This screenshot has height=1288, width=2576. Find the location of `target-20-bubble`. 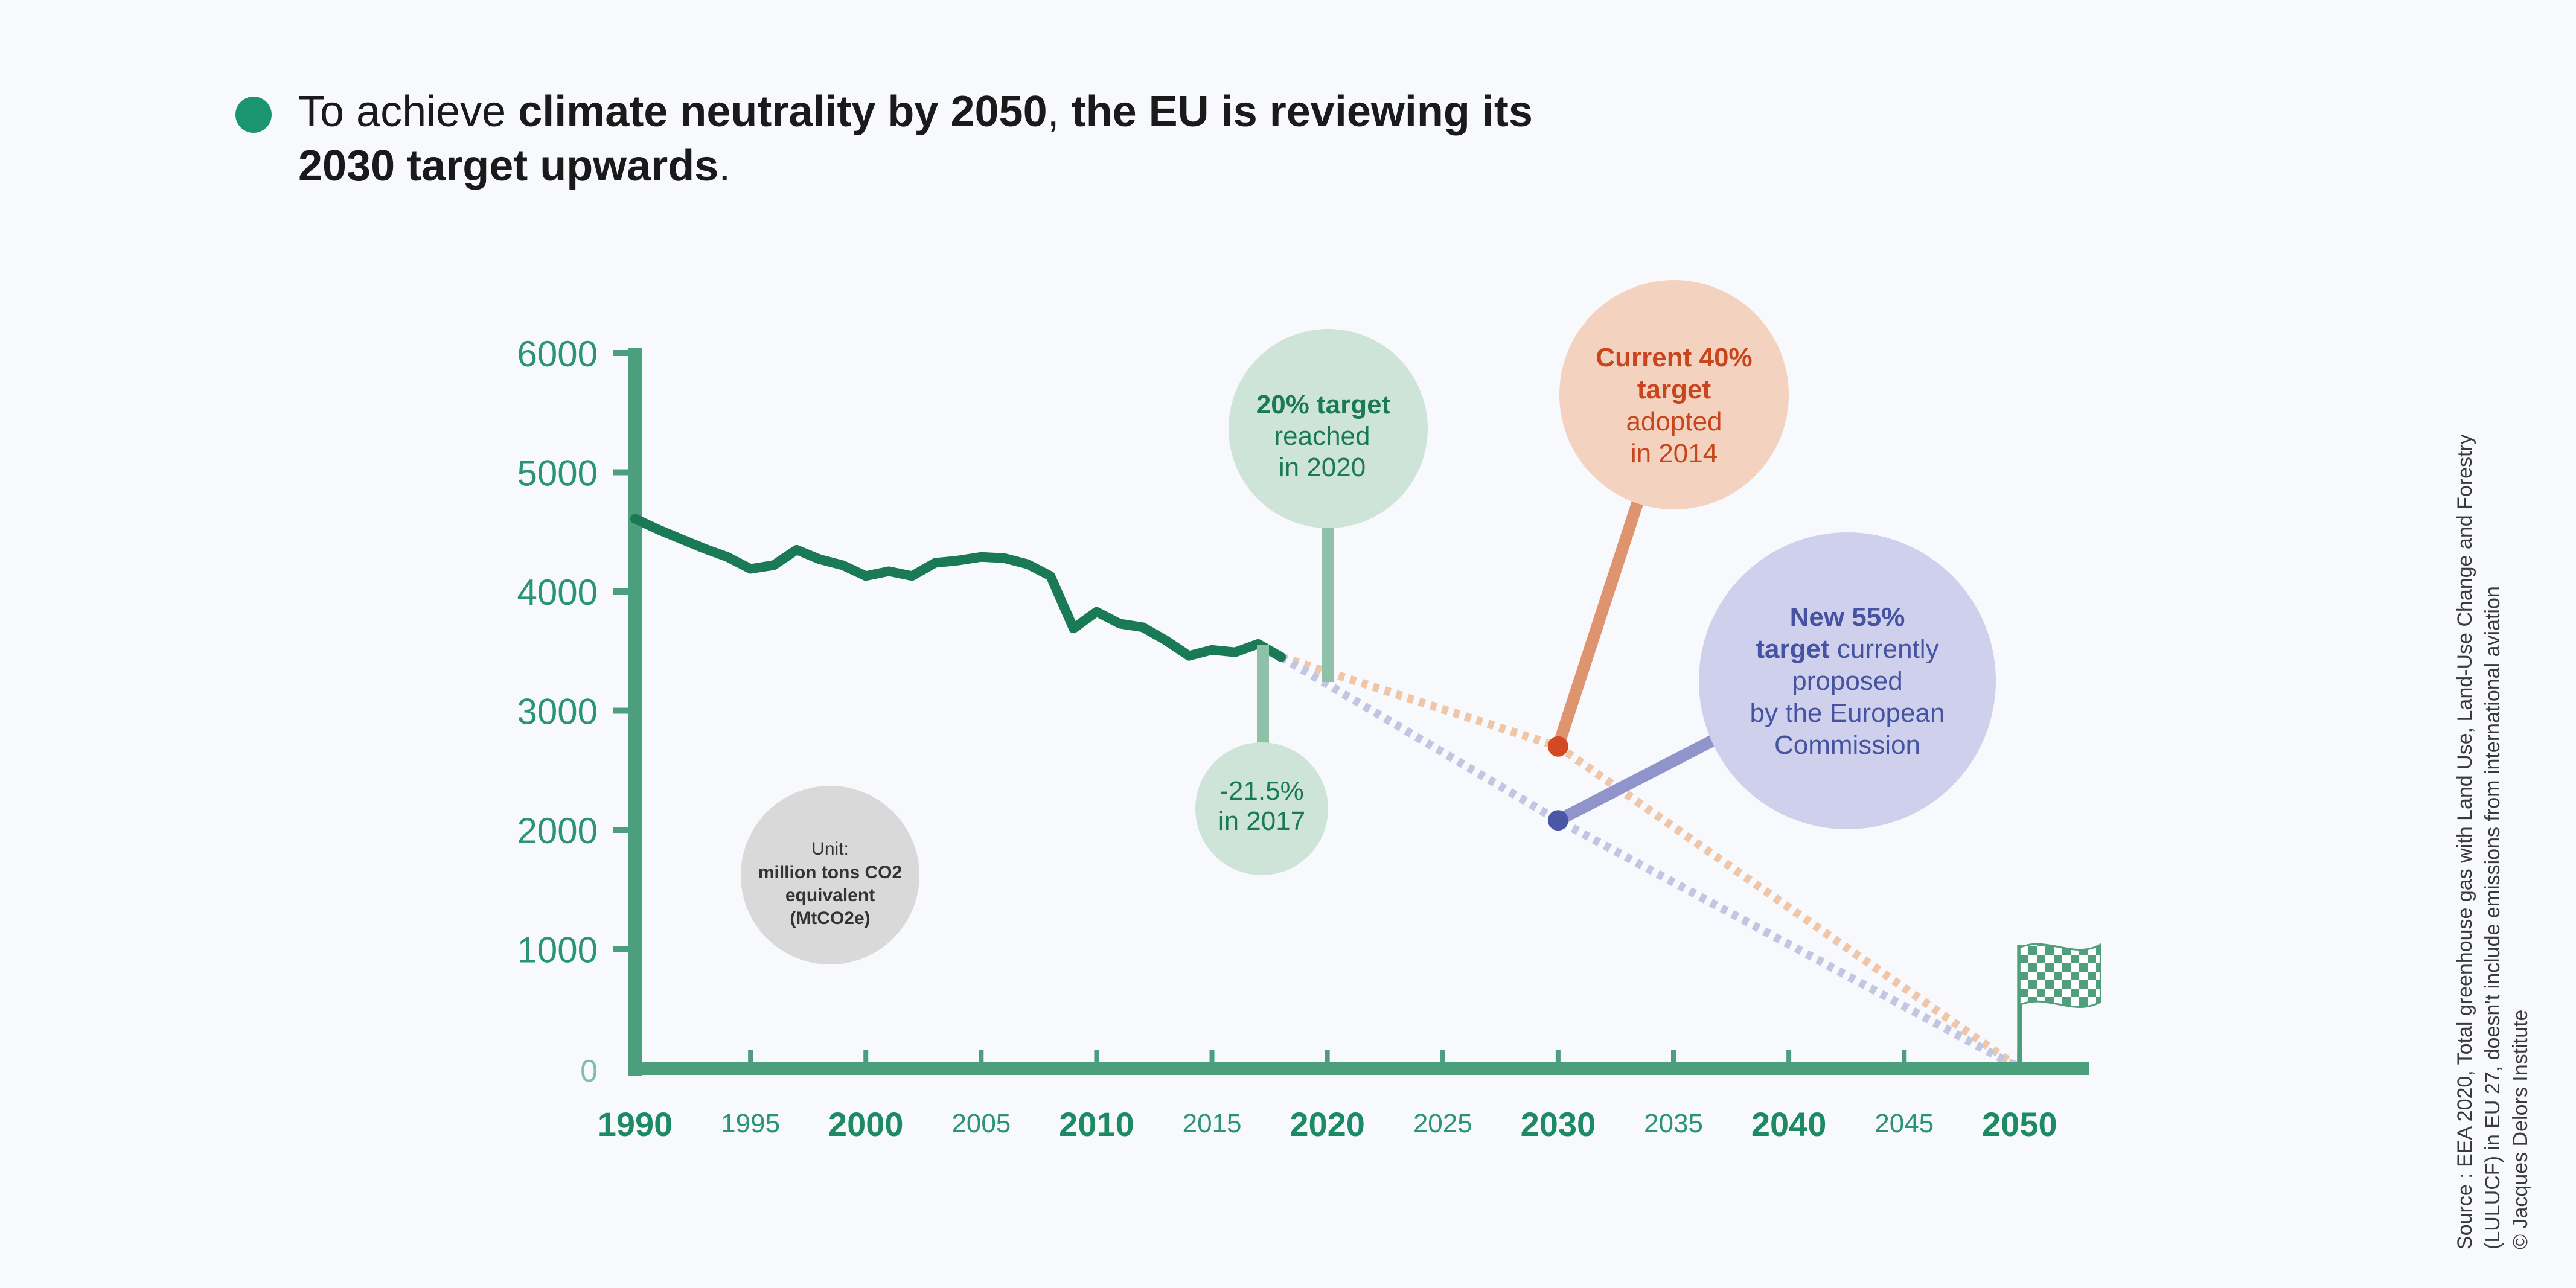

target-20-bubble is located at coordinates (1328, 428).